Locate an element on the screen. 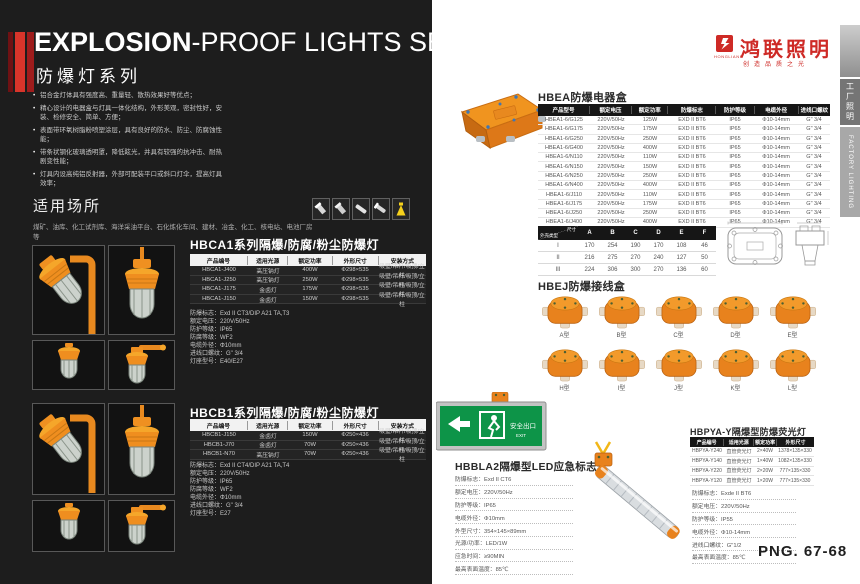 This screenshot has width=860, height=584. hbea-table-header: 产品型号 额定电压 额定功率 防爆标志 防护等级 电缆外径 进线口螺纹 is located at coordinates (684, 110).